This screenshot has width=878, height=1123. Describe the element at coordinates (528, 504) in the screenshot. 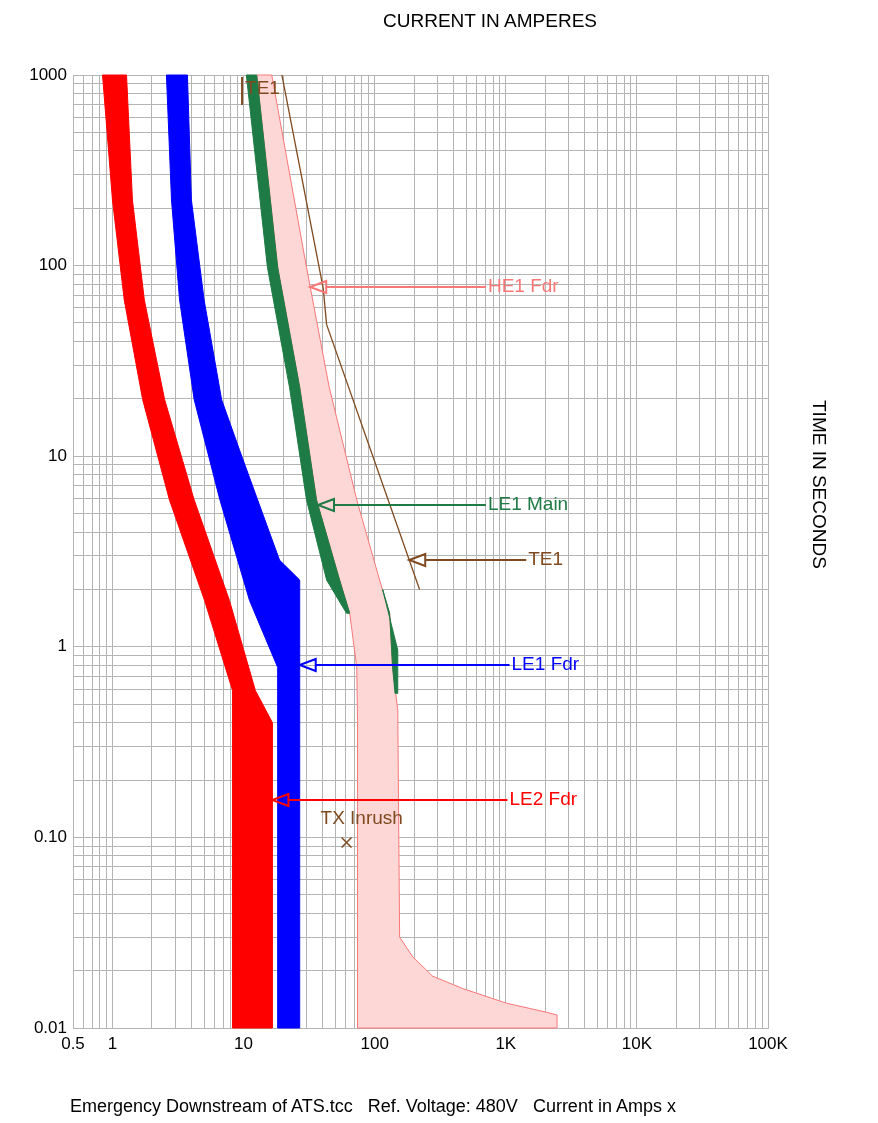

I see `text: LE1 Main` at that location.